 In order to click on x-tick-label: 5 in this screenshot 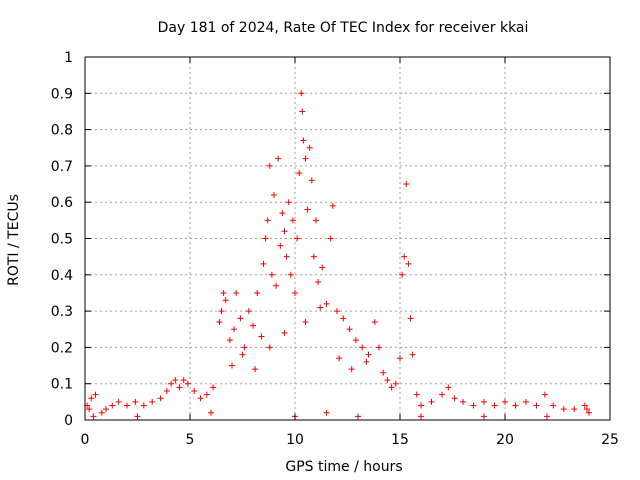, I will do `click(190, 440)`.